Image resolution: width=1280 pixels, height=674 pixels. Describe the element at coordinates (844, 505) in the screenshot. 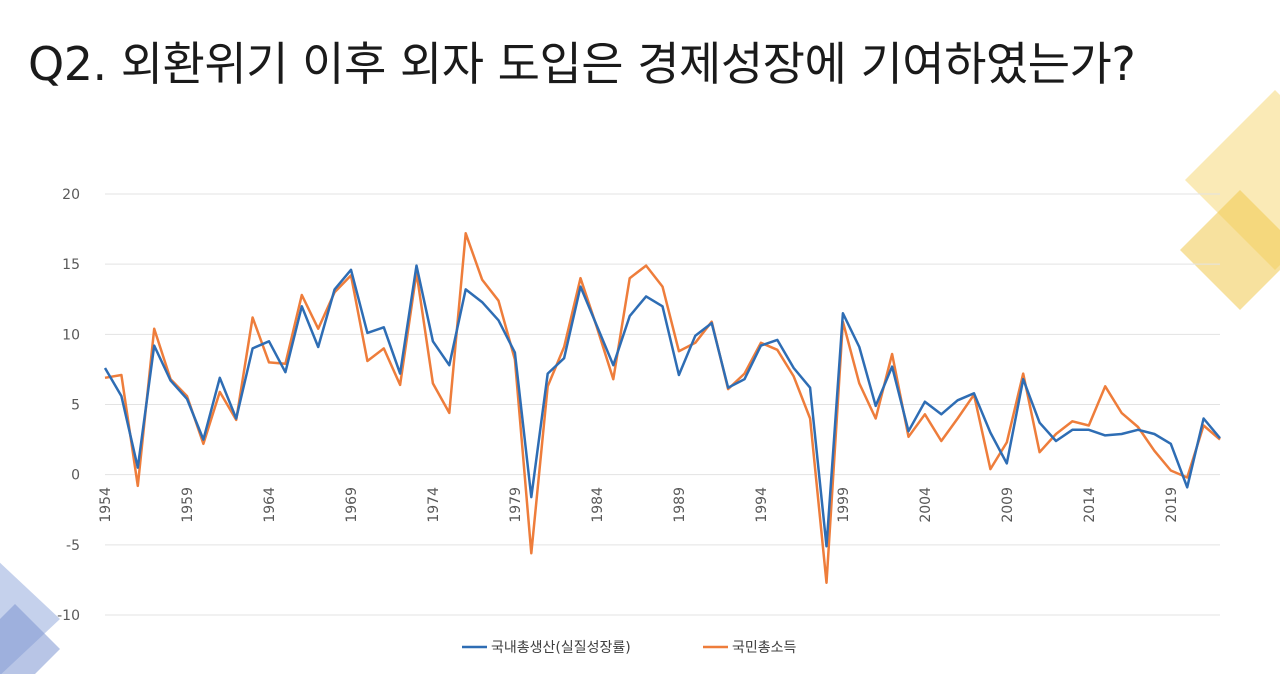

I see `x-tick-label: 1999` at that location.